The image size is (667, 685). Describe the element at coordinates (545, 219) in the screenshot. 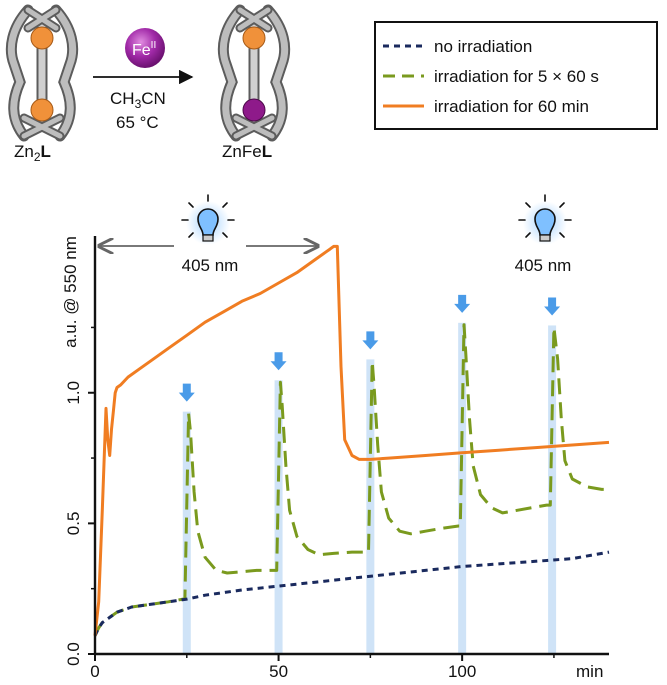

I see `light-bulb-icon-right` at that location.